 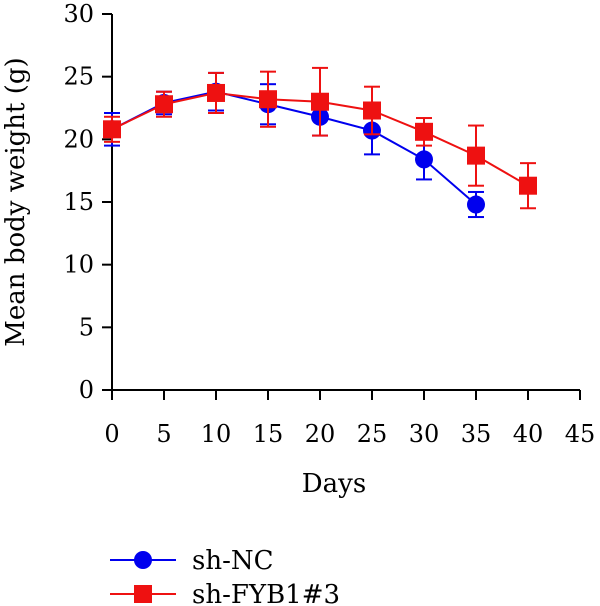 What do you see at coordinates (372, 434) in the screenshot?
I see `x-tick-label: 25` at bounding box center [372, 434].